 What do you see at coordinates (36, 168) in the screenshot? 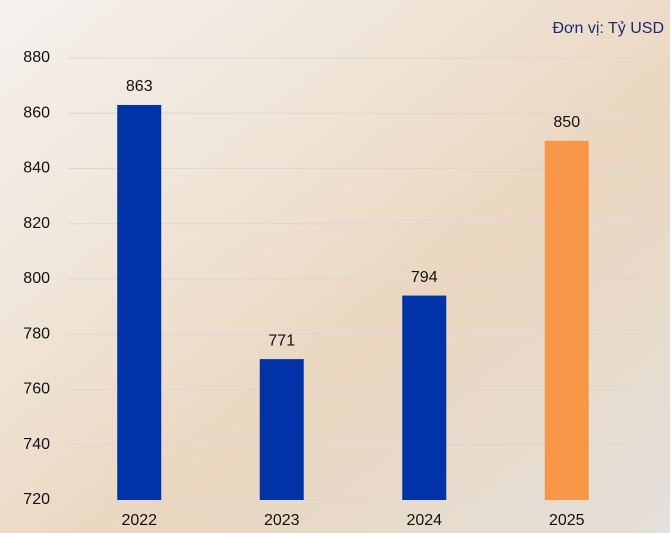
I see `y-tick-label: 840` at bounding box center [36, 168].